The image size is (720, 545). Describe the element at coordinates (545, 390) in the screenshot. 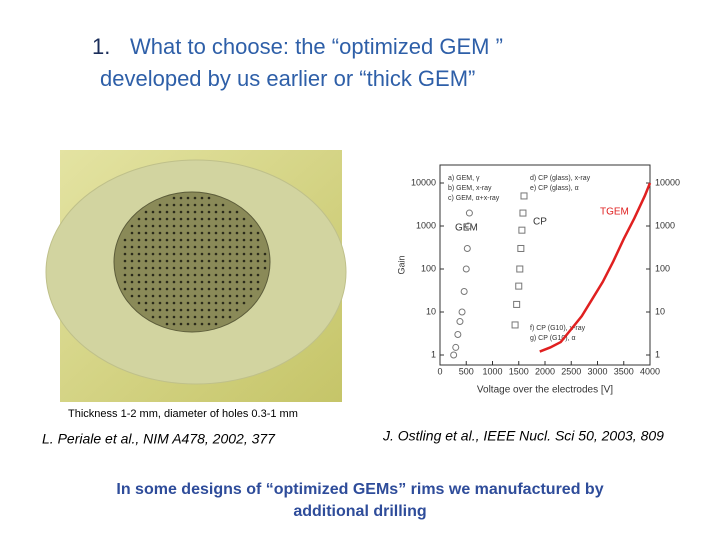

I see `x-axis-label: Voltage over the electrodes [V]` at that location.